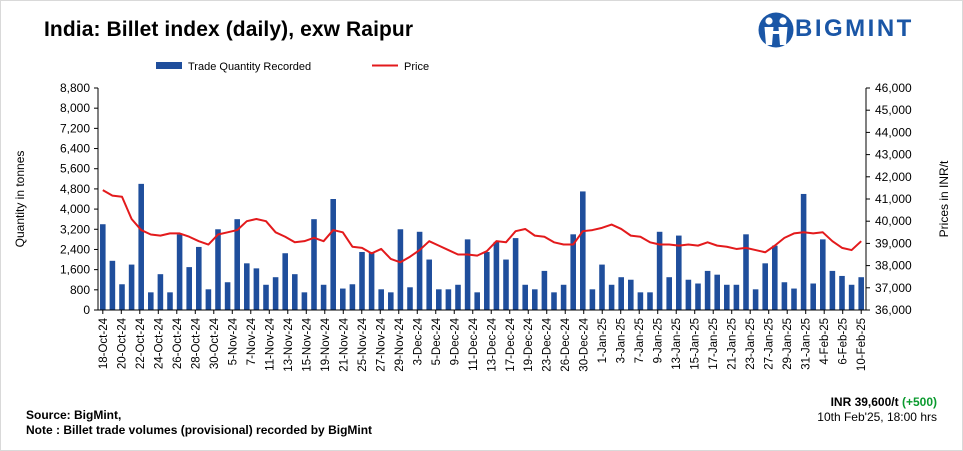 The image size is (963, 451). Describe the element at coordinates (141, 343) in the screenshot. I see `x-tick-label: 22-Oct-24` at that location.